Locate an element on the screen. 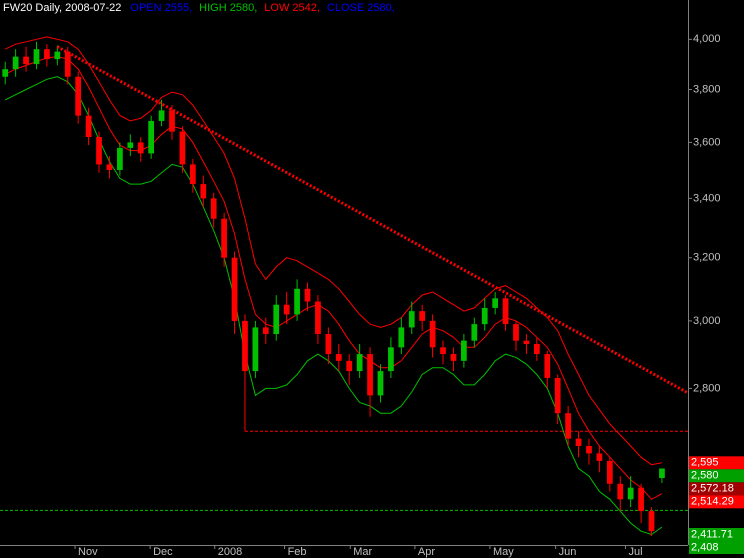 The width and height of the screenshot is (744, 558). x-tick-label: Mar is located at coordinates (362, 552).